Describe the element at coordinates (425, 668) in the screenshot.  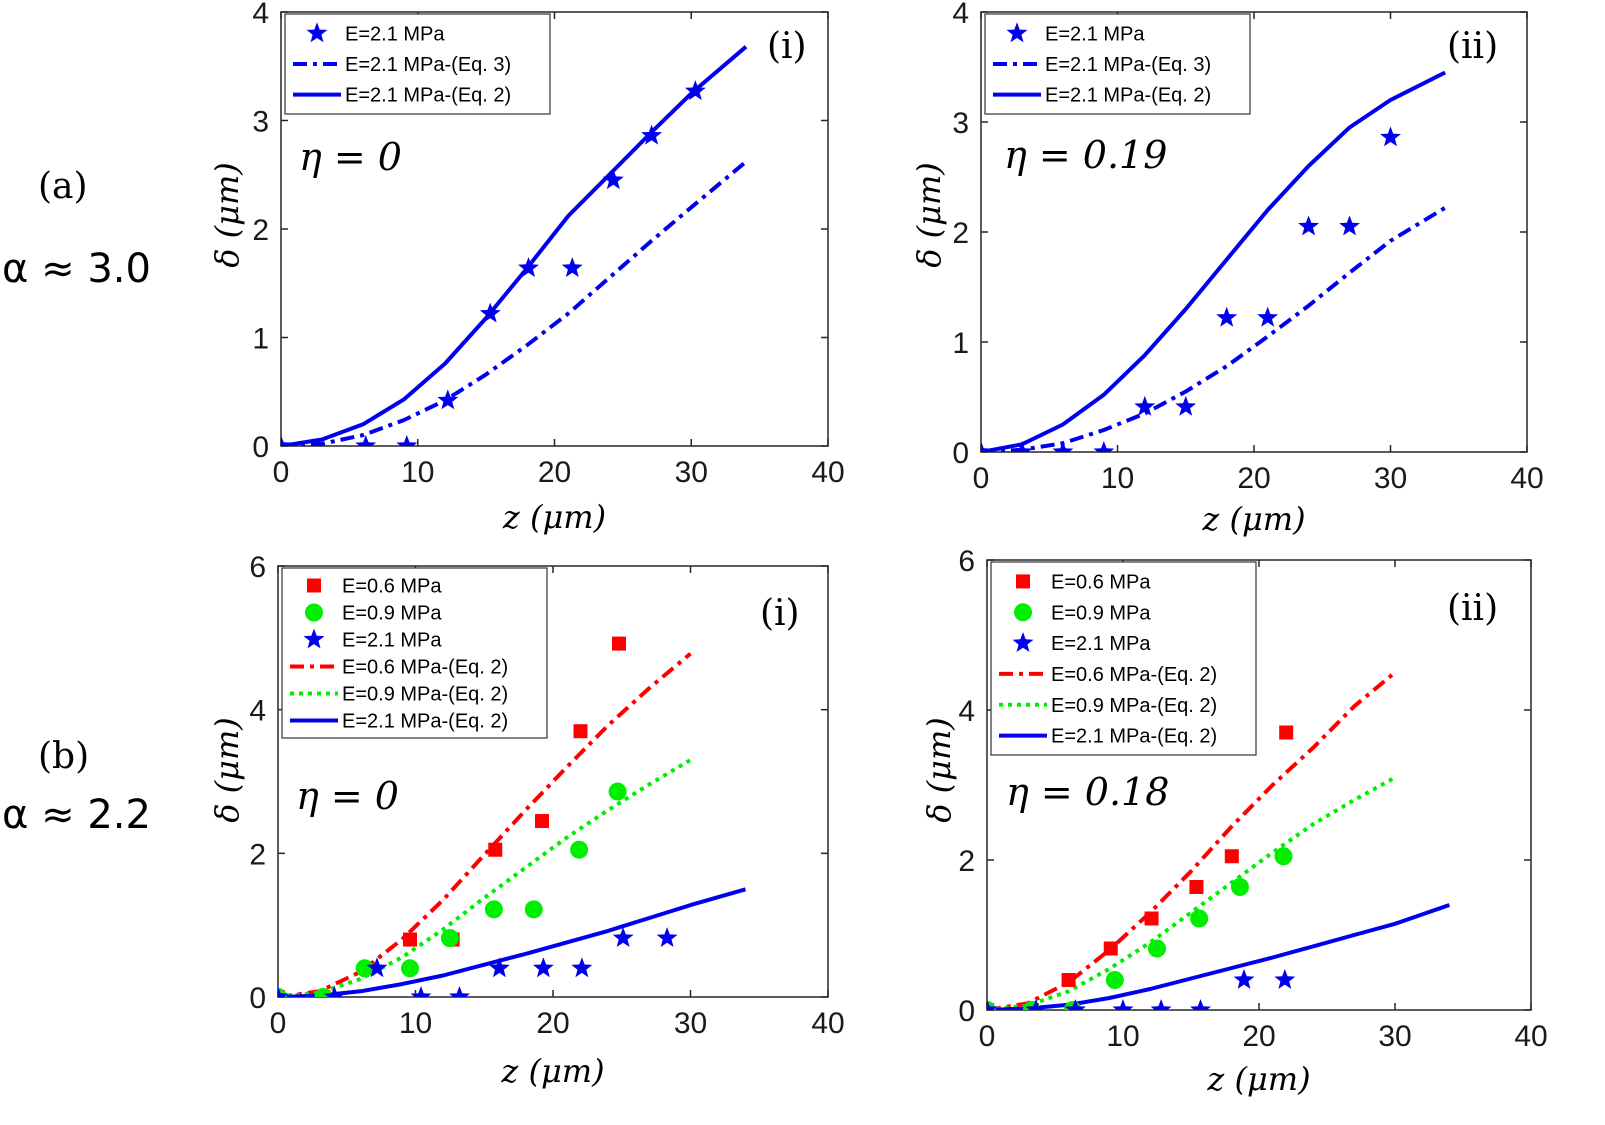
I see `legend-entry: E=0.6 MPa-(Eq. 2)` at that location.